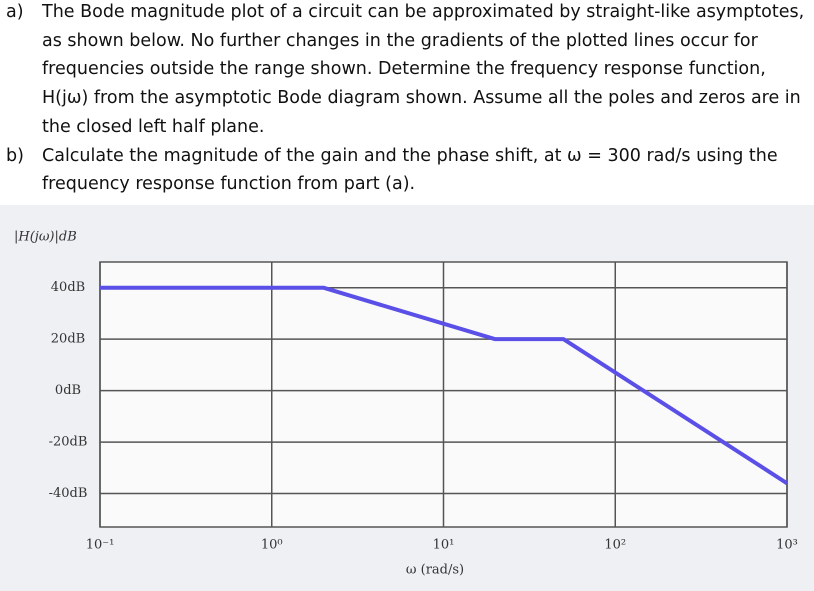  What do you see at coordinates (45, 237) in the screenshot?
I see `y-axis-label: |H(jω)|dB` at bounding box center [45, 237].